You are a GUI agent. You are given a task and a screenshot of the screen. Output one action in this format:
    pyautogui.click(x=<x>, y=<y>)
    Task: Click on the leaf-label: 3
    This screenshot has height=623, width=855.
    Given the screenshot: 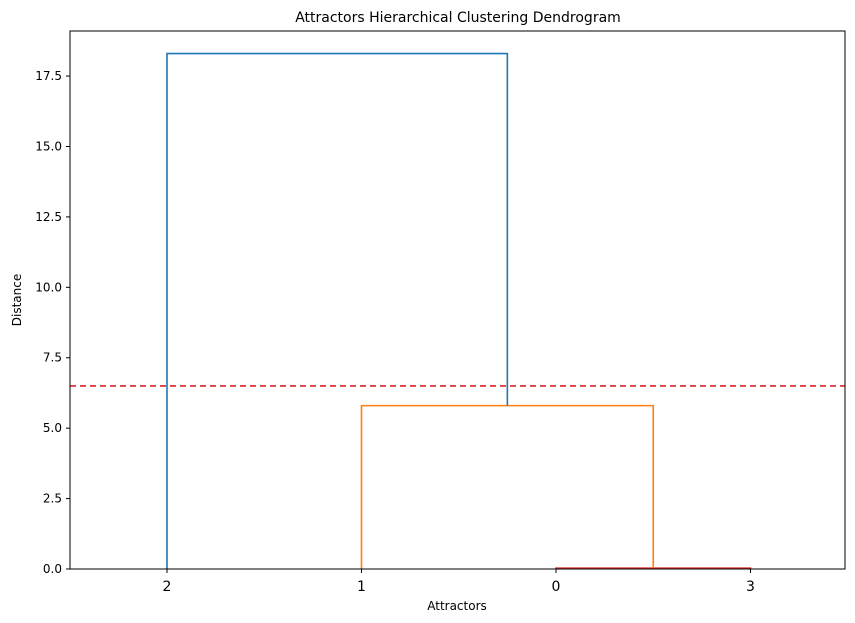 What is the action you would take?
    pyautogui.click(x=750, y=587)
    